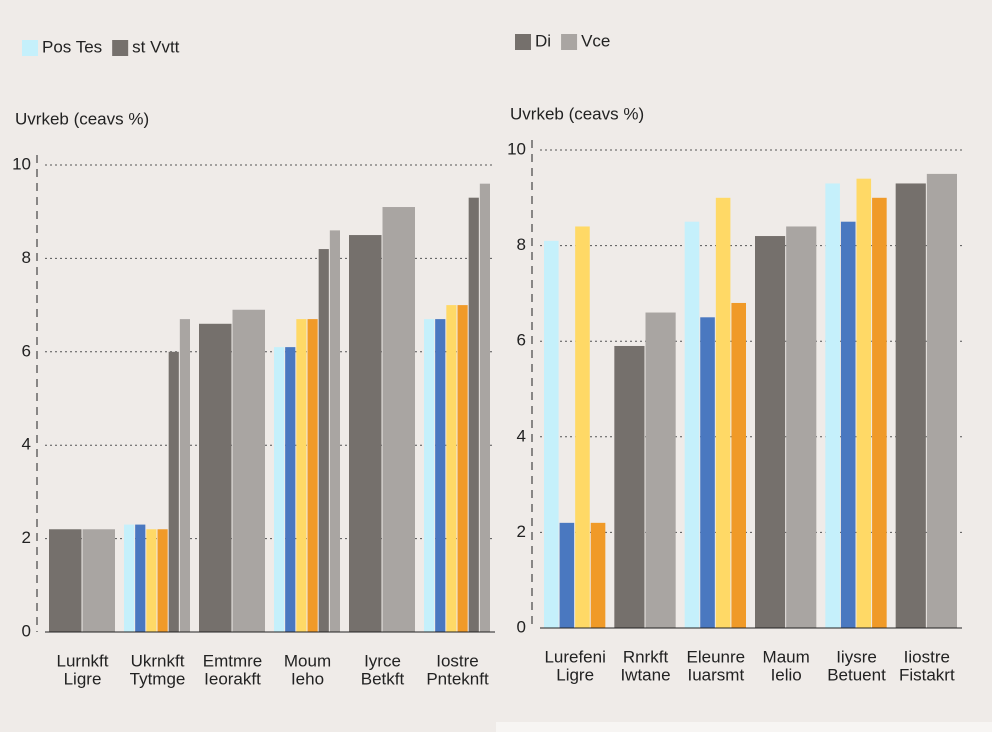 The width and height of the screenshot is (992, 732). Describe the element at coordinates (856, 656) in the screenshot. I see `x-tick-label: Iiysre` at that location.